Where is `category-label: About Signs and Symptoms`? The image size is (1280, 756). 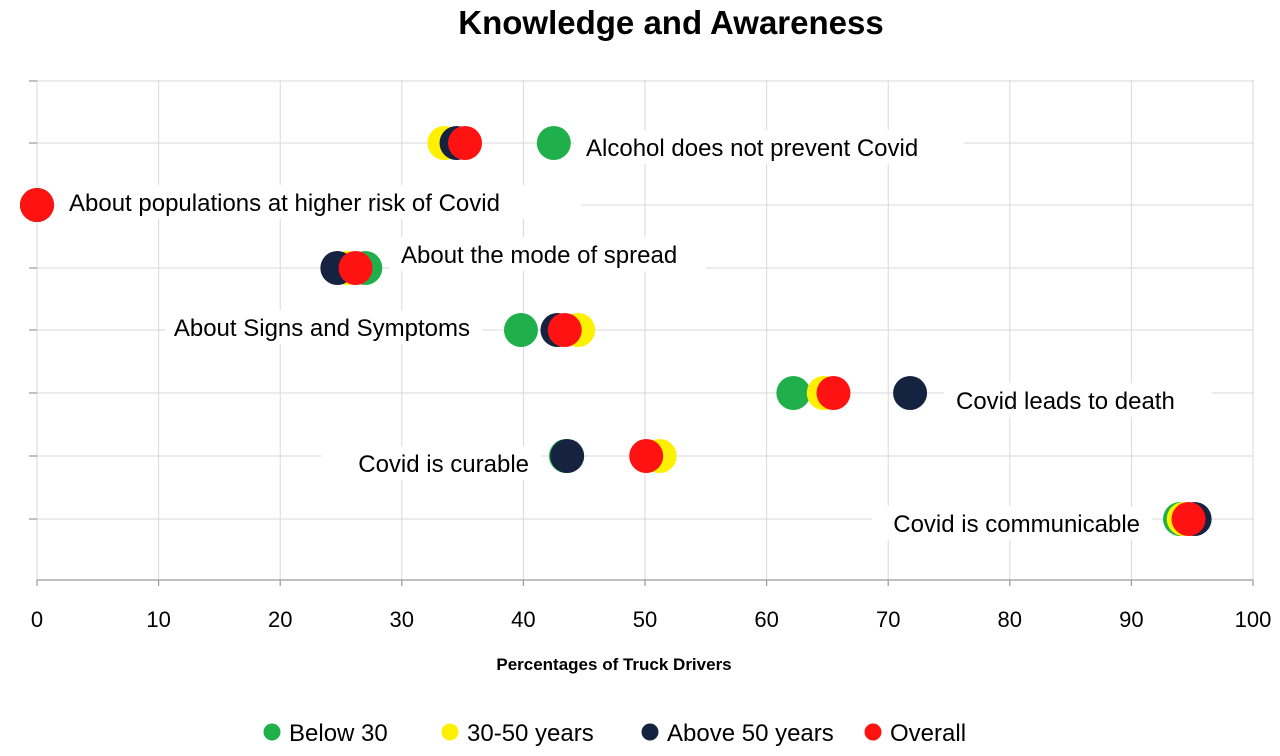
category-label: About Signs and Symptoms is located at coordinates (322, 328).